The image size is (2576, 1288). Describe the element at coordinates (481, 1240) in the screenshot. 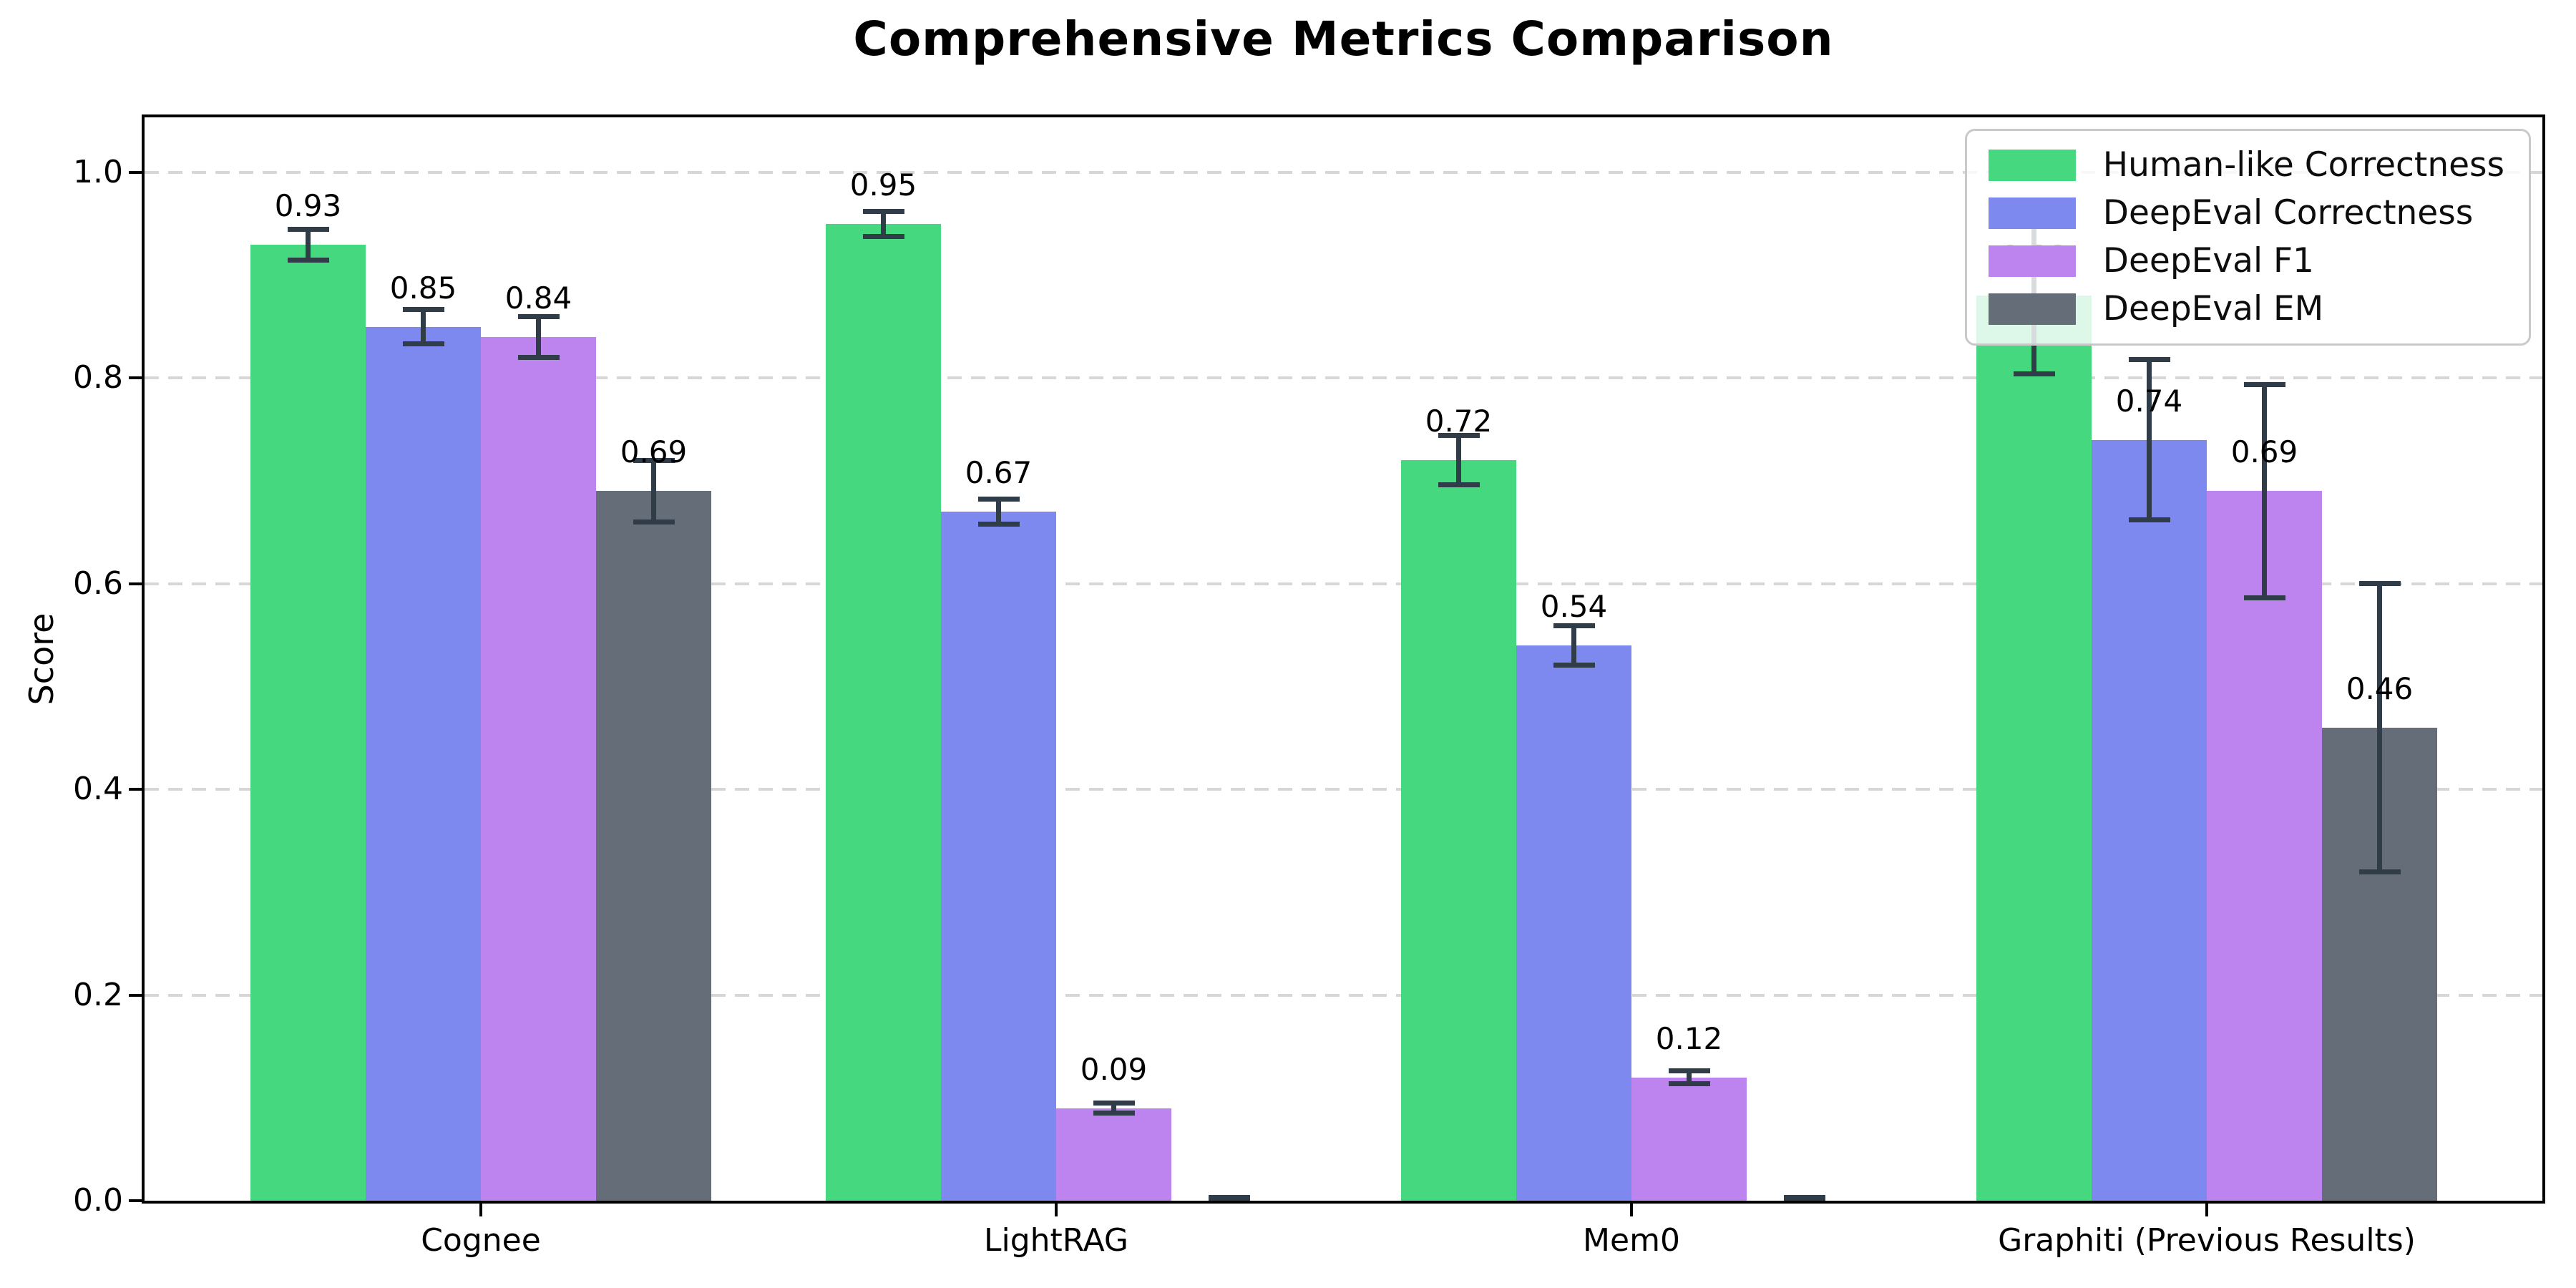

I see `x-tick-label: Cognee` at that location.